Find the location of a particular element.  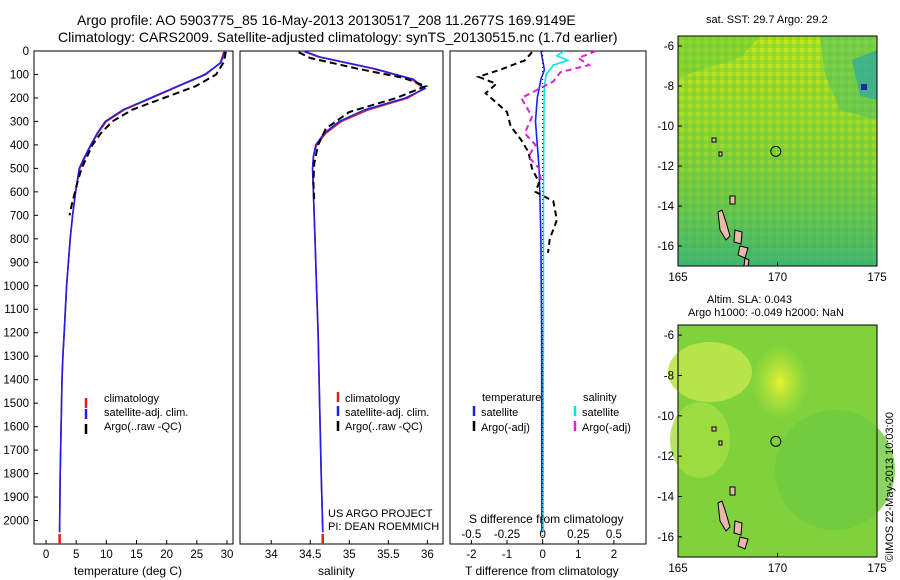

series-t-argo-adj- is located at coordinates (516, 152).